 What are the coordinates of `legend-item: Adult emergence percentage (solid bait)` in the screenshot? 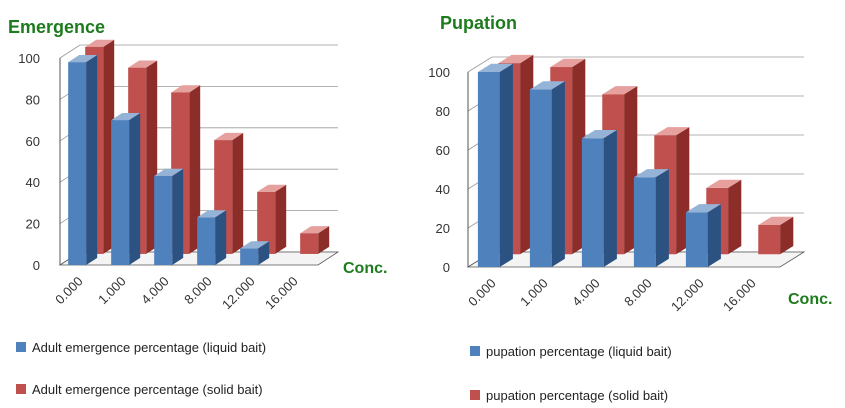 It's located at (139, 389).